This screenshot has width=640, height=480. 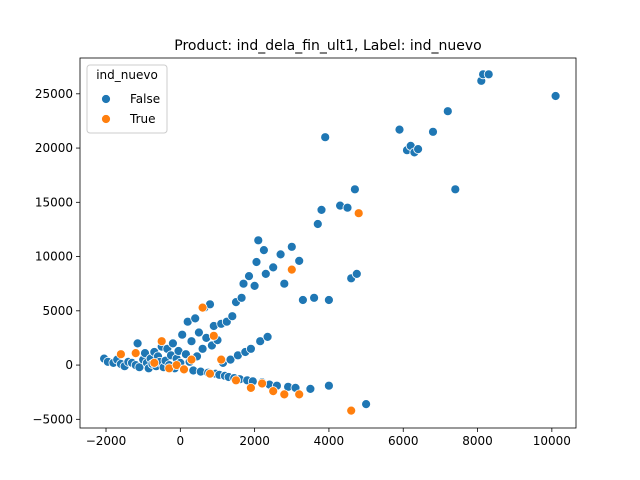 What do you see at coordinates (180, 441) in the screenshot?
I see `x-tick-label: 0` at bounding box center [180, 441].